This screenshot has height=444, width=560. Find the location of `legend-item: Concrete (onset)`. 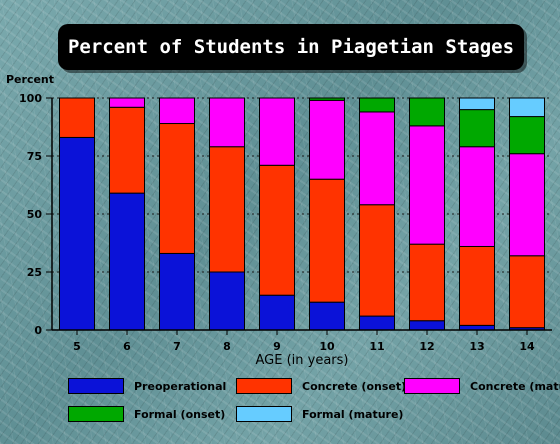

legend-item: Concrete (onset) is located at coordinates (321, 386).